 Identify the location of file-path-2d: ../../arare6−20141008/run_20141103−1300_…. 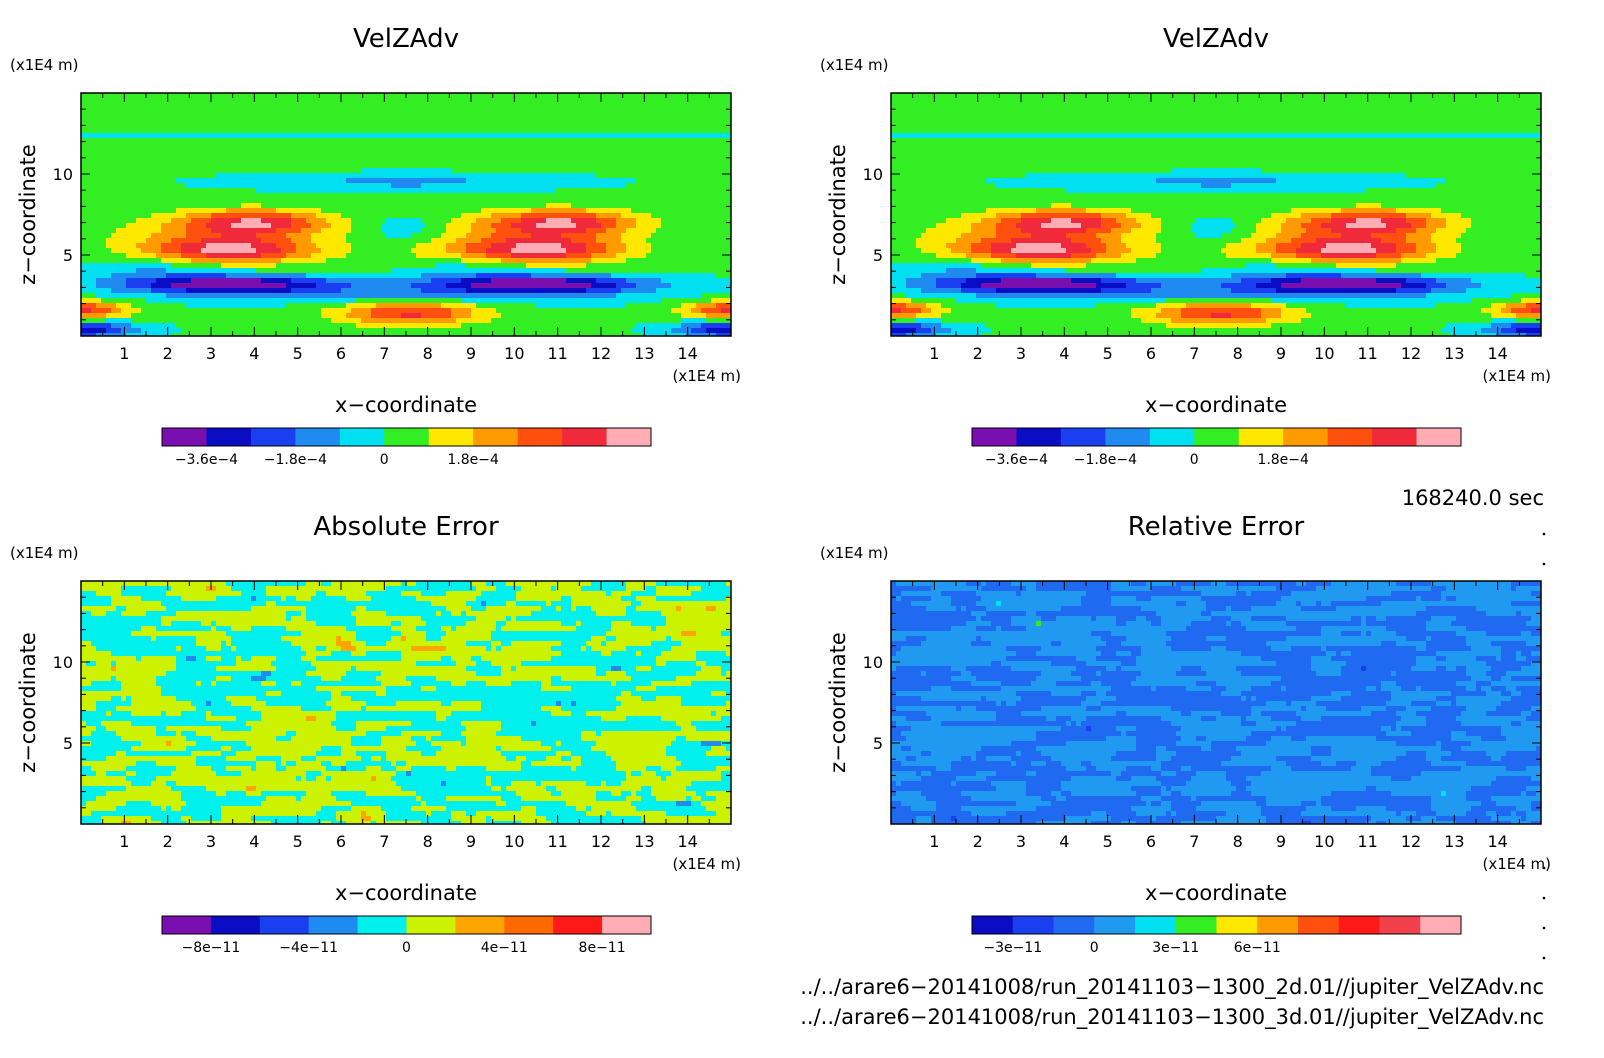
(1172, 987).